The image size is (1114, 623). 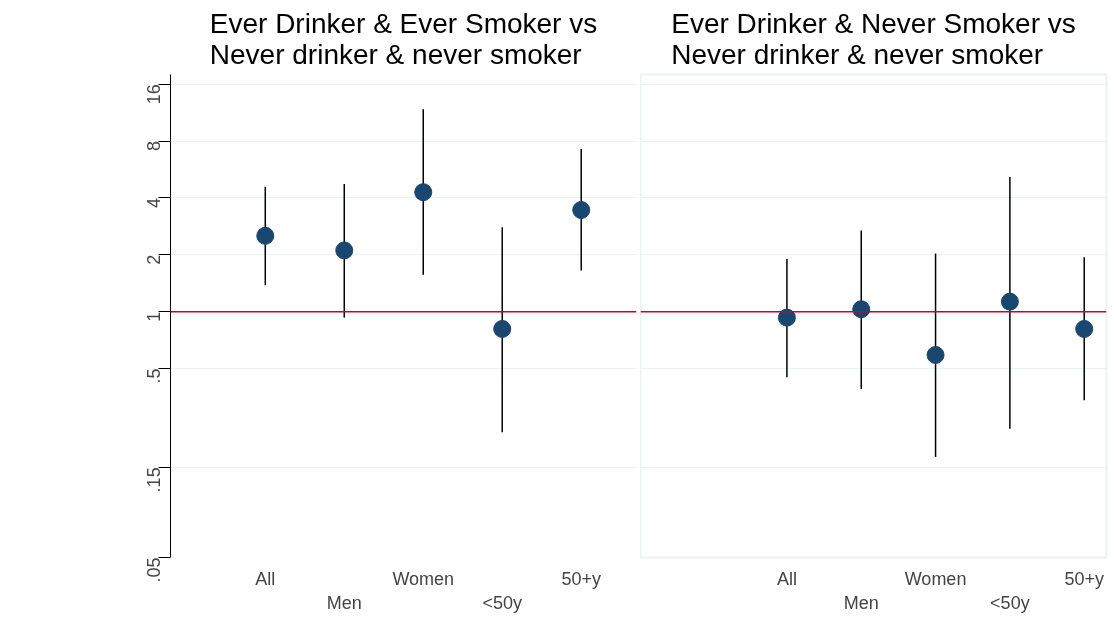 What do you see at coordinates (154, 94) in the screenshot?
I see `y-tick-label: 16` at bounding box center [154, 94].